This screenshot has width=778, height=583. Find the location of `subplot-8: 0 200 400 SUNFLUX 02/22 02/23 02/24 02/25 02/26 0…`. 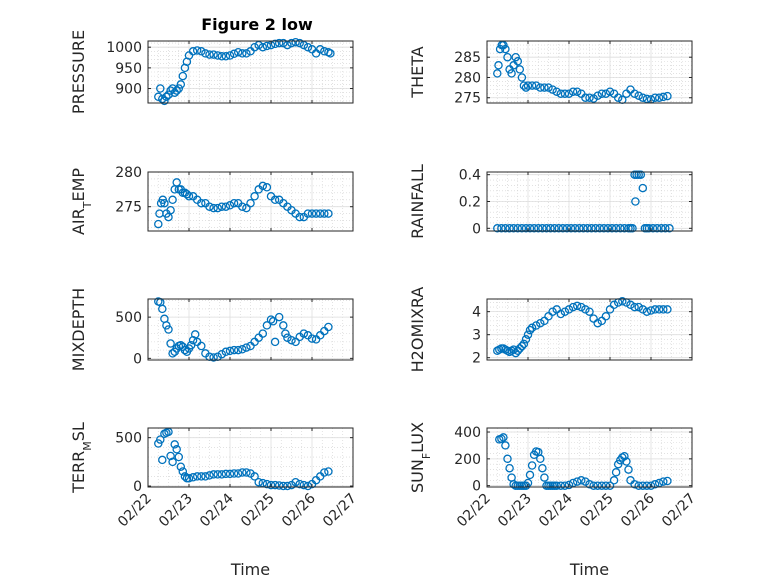

subplot-8: 0 200 400 SUNFLUX 02/22 02/23 02/24 02/25 02/26 0… is located at coordinates (553, 500).